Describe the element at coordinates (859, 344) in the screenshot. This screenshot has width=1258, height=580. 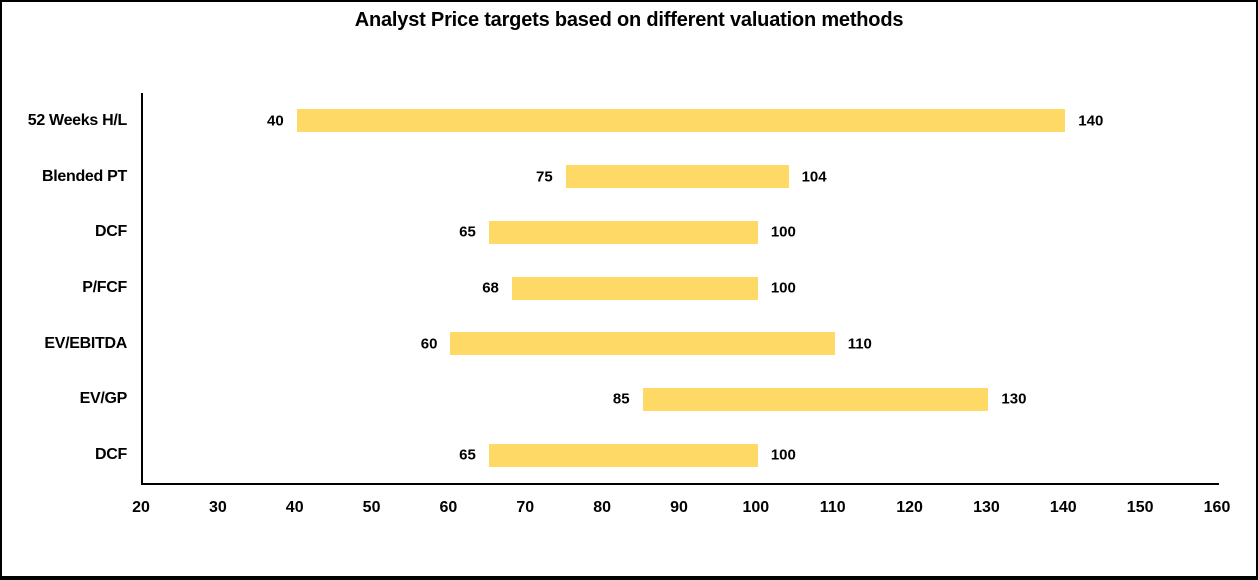
I see `bar-high-label: 110` at that location.